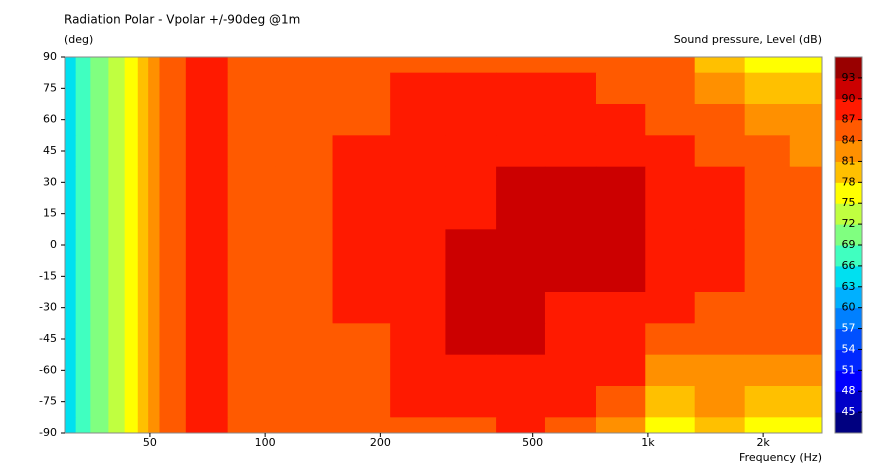  I want to click on x-tick-label: 50, so click(150, 442).